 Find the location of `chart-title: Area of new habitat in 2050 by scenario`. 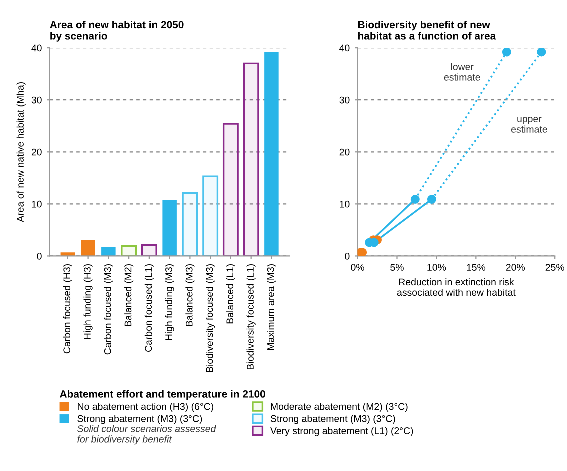

chart-title: Area of new habitat in 2050 by scenario is located at coordinates (117, 31).